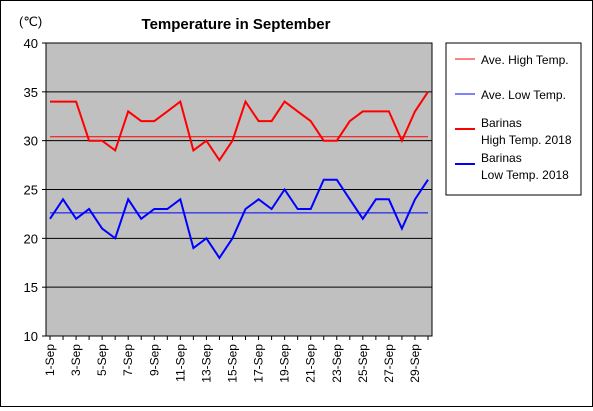 The height and width of the screenshot is (411, 593). I want to click on x-tick-label-15-Sep: 15-Sep, so click(232, 363).